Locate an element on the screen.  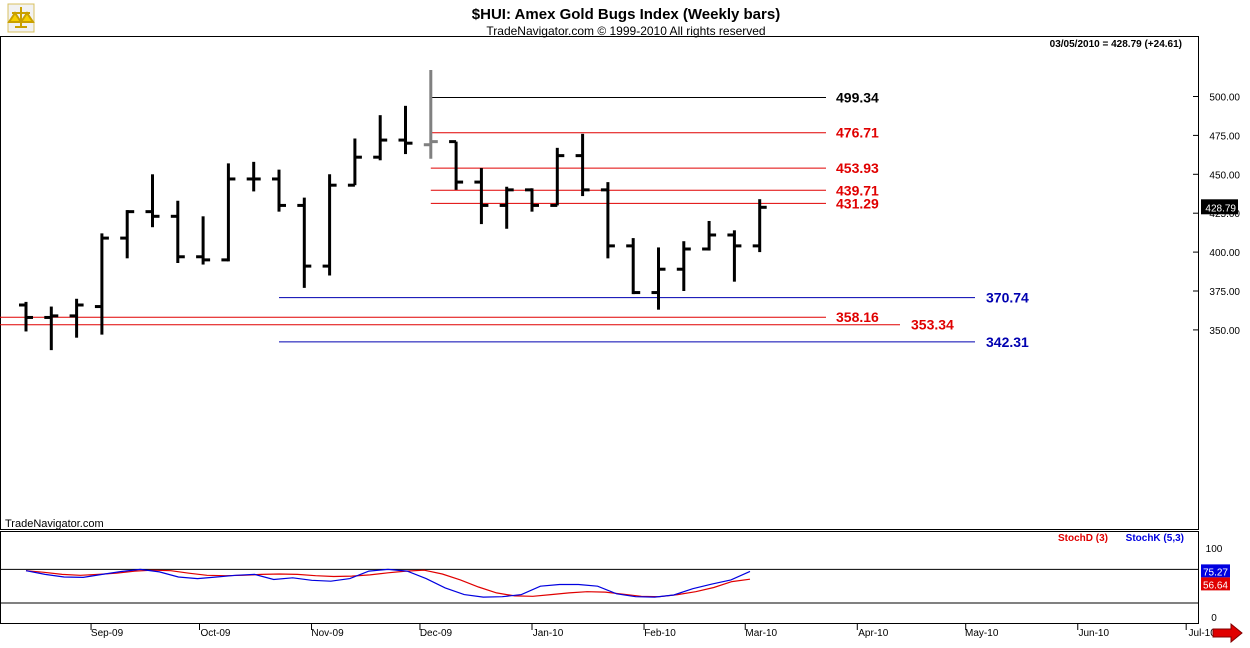
level-label: 353.34 is located at coordinates (932, 325).